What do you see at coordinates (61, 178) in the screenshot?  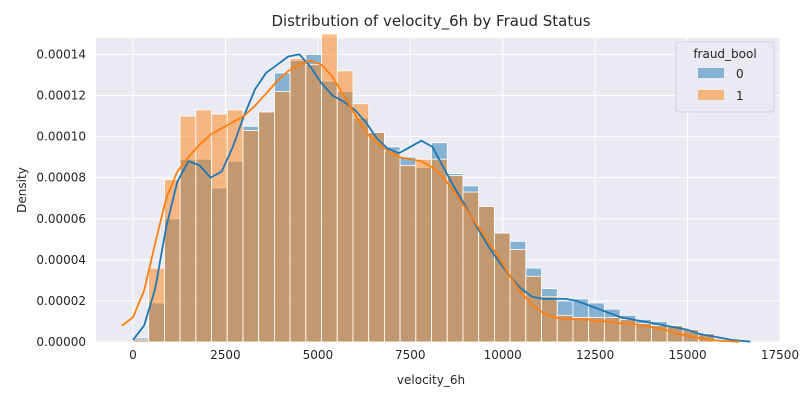 I see `y-tick-label: 0.00008` at bounding box center [61, 178].